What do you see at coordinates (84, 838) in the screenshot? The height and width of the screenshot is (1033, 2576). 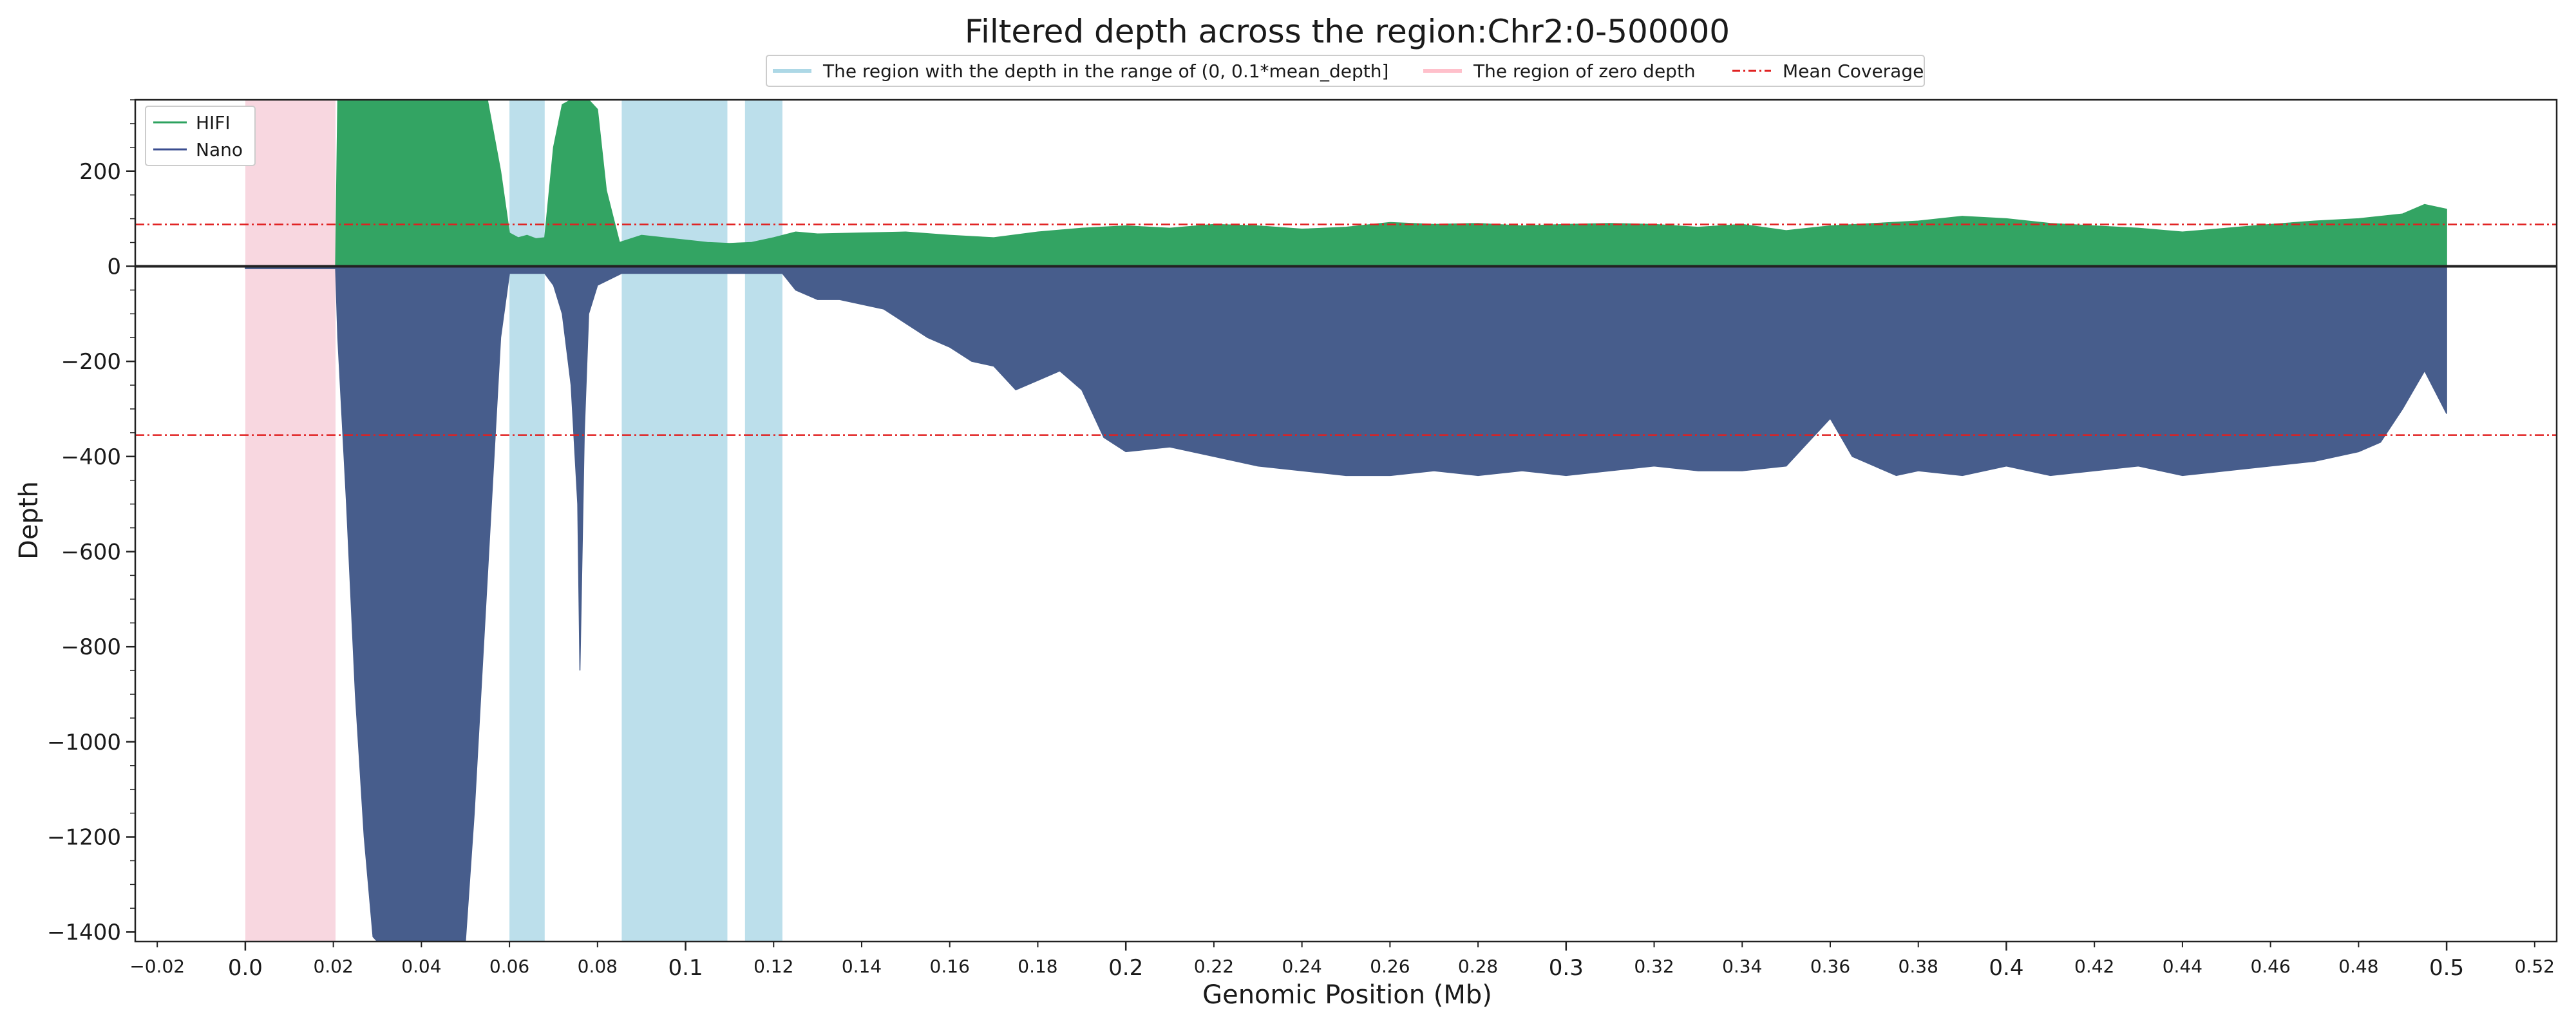 I see `y-tick-label: −1200` at bounding box center [84, 838].